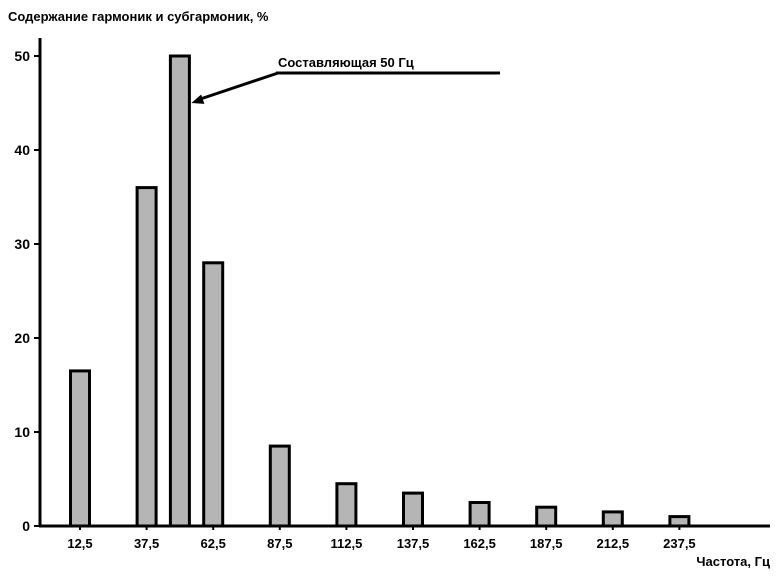  Describe the element at coordinates (22, 432) in the screenshot. I see `y-tick-label: 10` at that location.